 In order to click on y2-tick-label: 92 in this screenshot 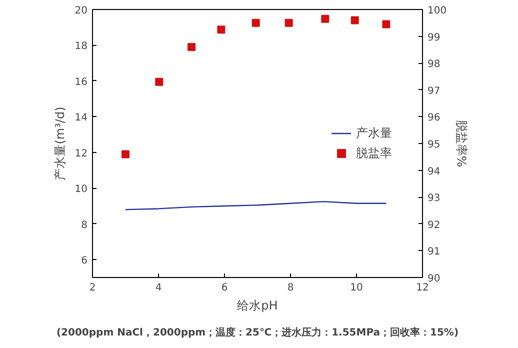, I will do `click(434, 225)`.